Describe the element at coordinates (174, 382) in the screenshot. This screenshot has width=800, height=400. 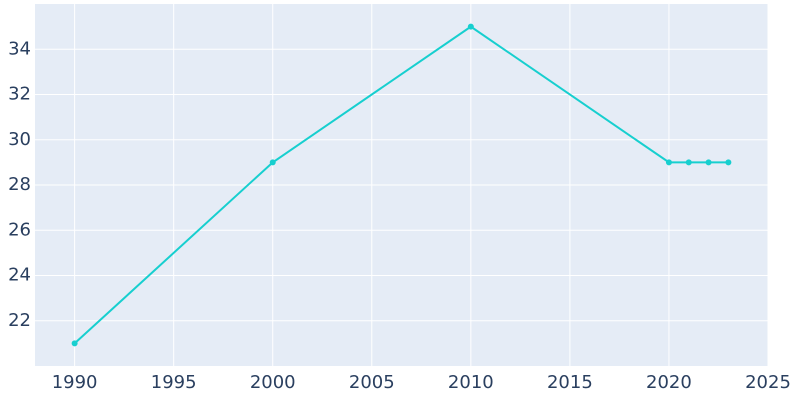
I see `x-tick-label: 1995` at that location.